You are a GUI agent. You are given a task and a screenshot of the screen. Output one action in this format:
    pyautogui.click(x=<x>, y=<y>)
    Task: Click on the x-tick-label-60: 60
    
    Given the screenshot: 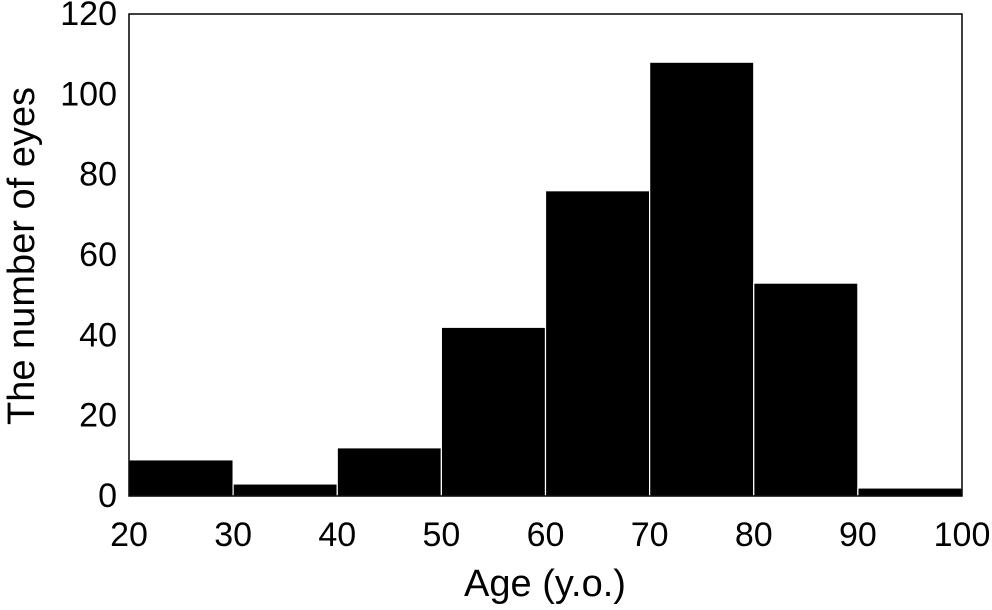 What is the action you would take?
    pyautogui.click(x=546, y=535)
    